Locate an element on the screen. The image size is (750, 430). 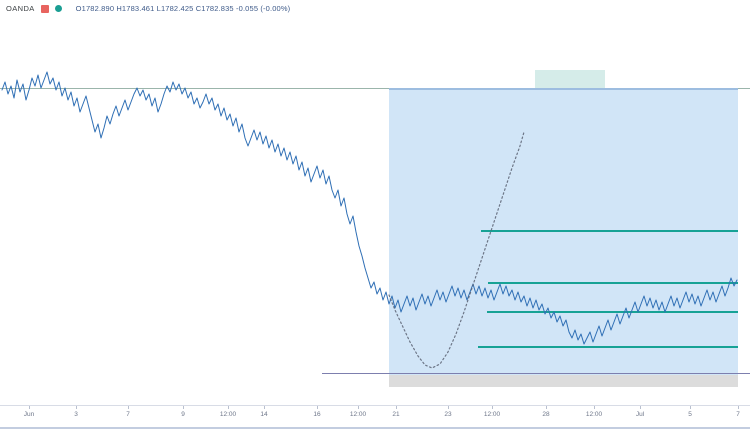
forecast-parabola-path is located at coordinates (456, 250).